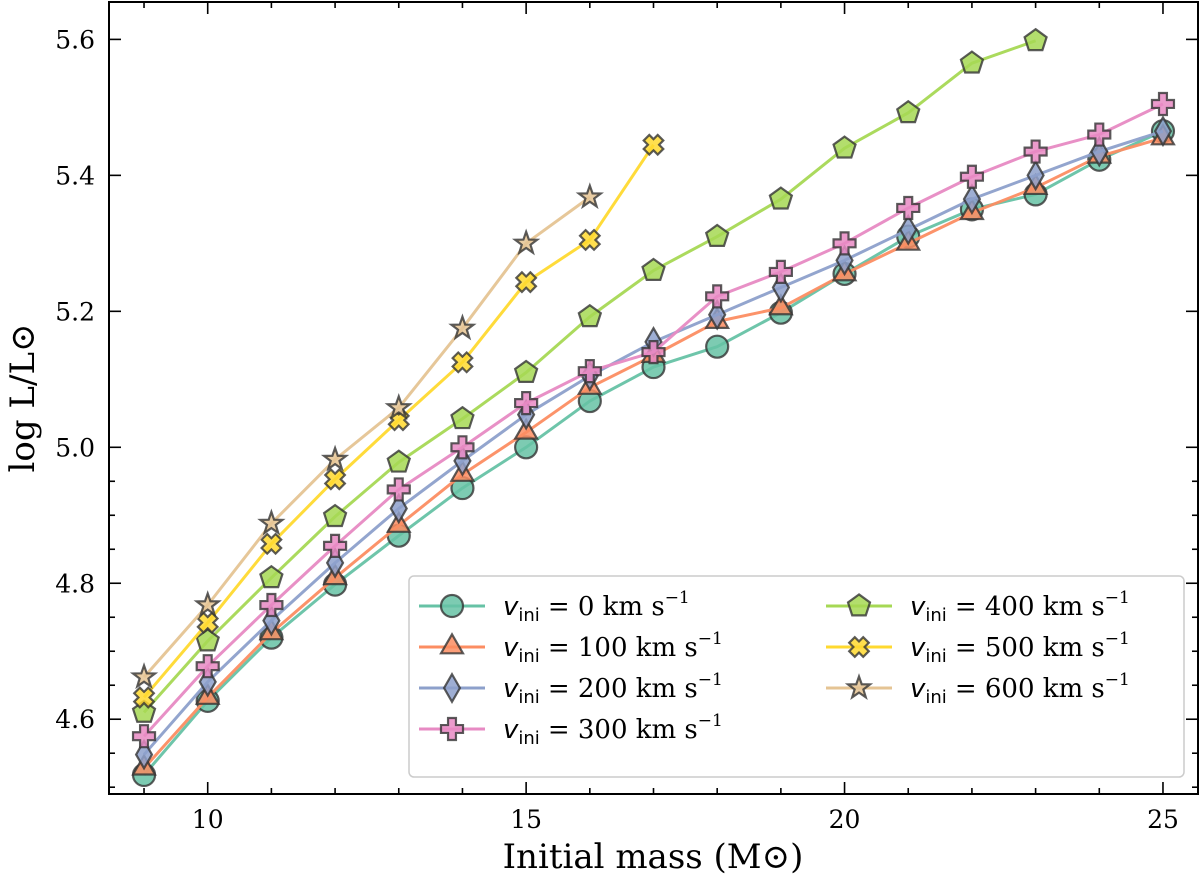  What do you see at coordinates (23, 397) in the screenshot?
I see `y-axis-label: log L/L⊙` at bounding box center [23, 397].